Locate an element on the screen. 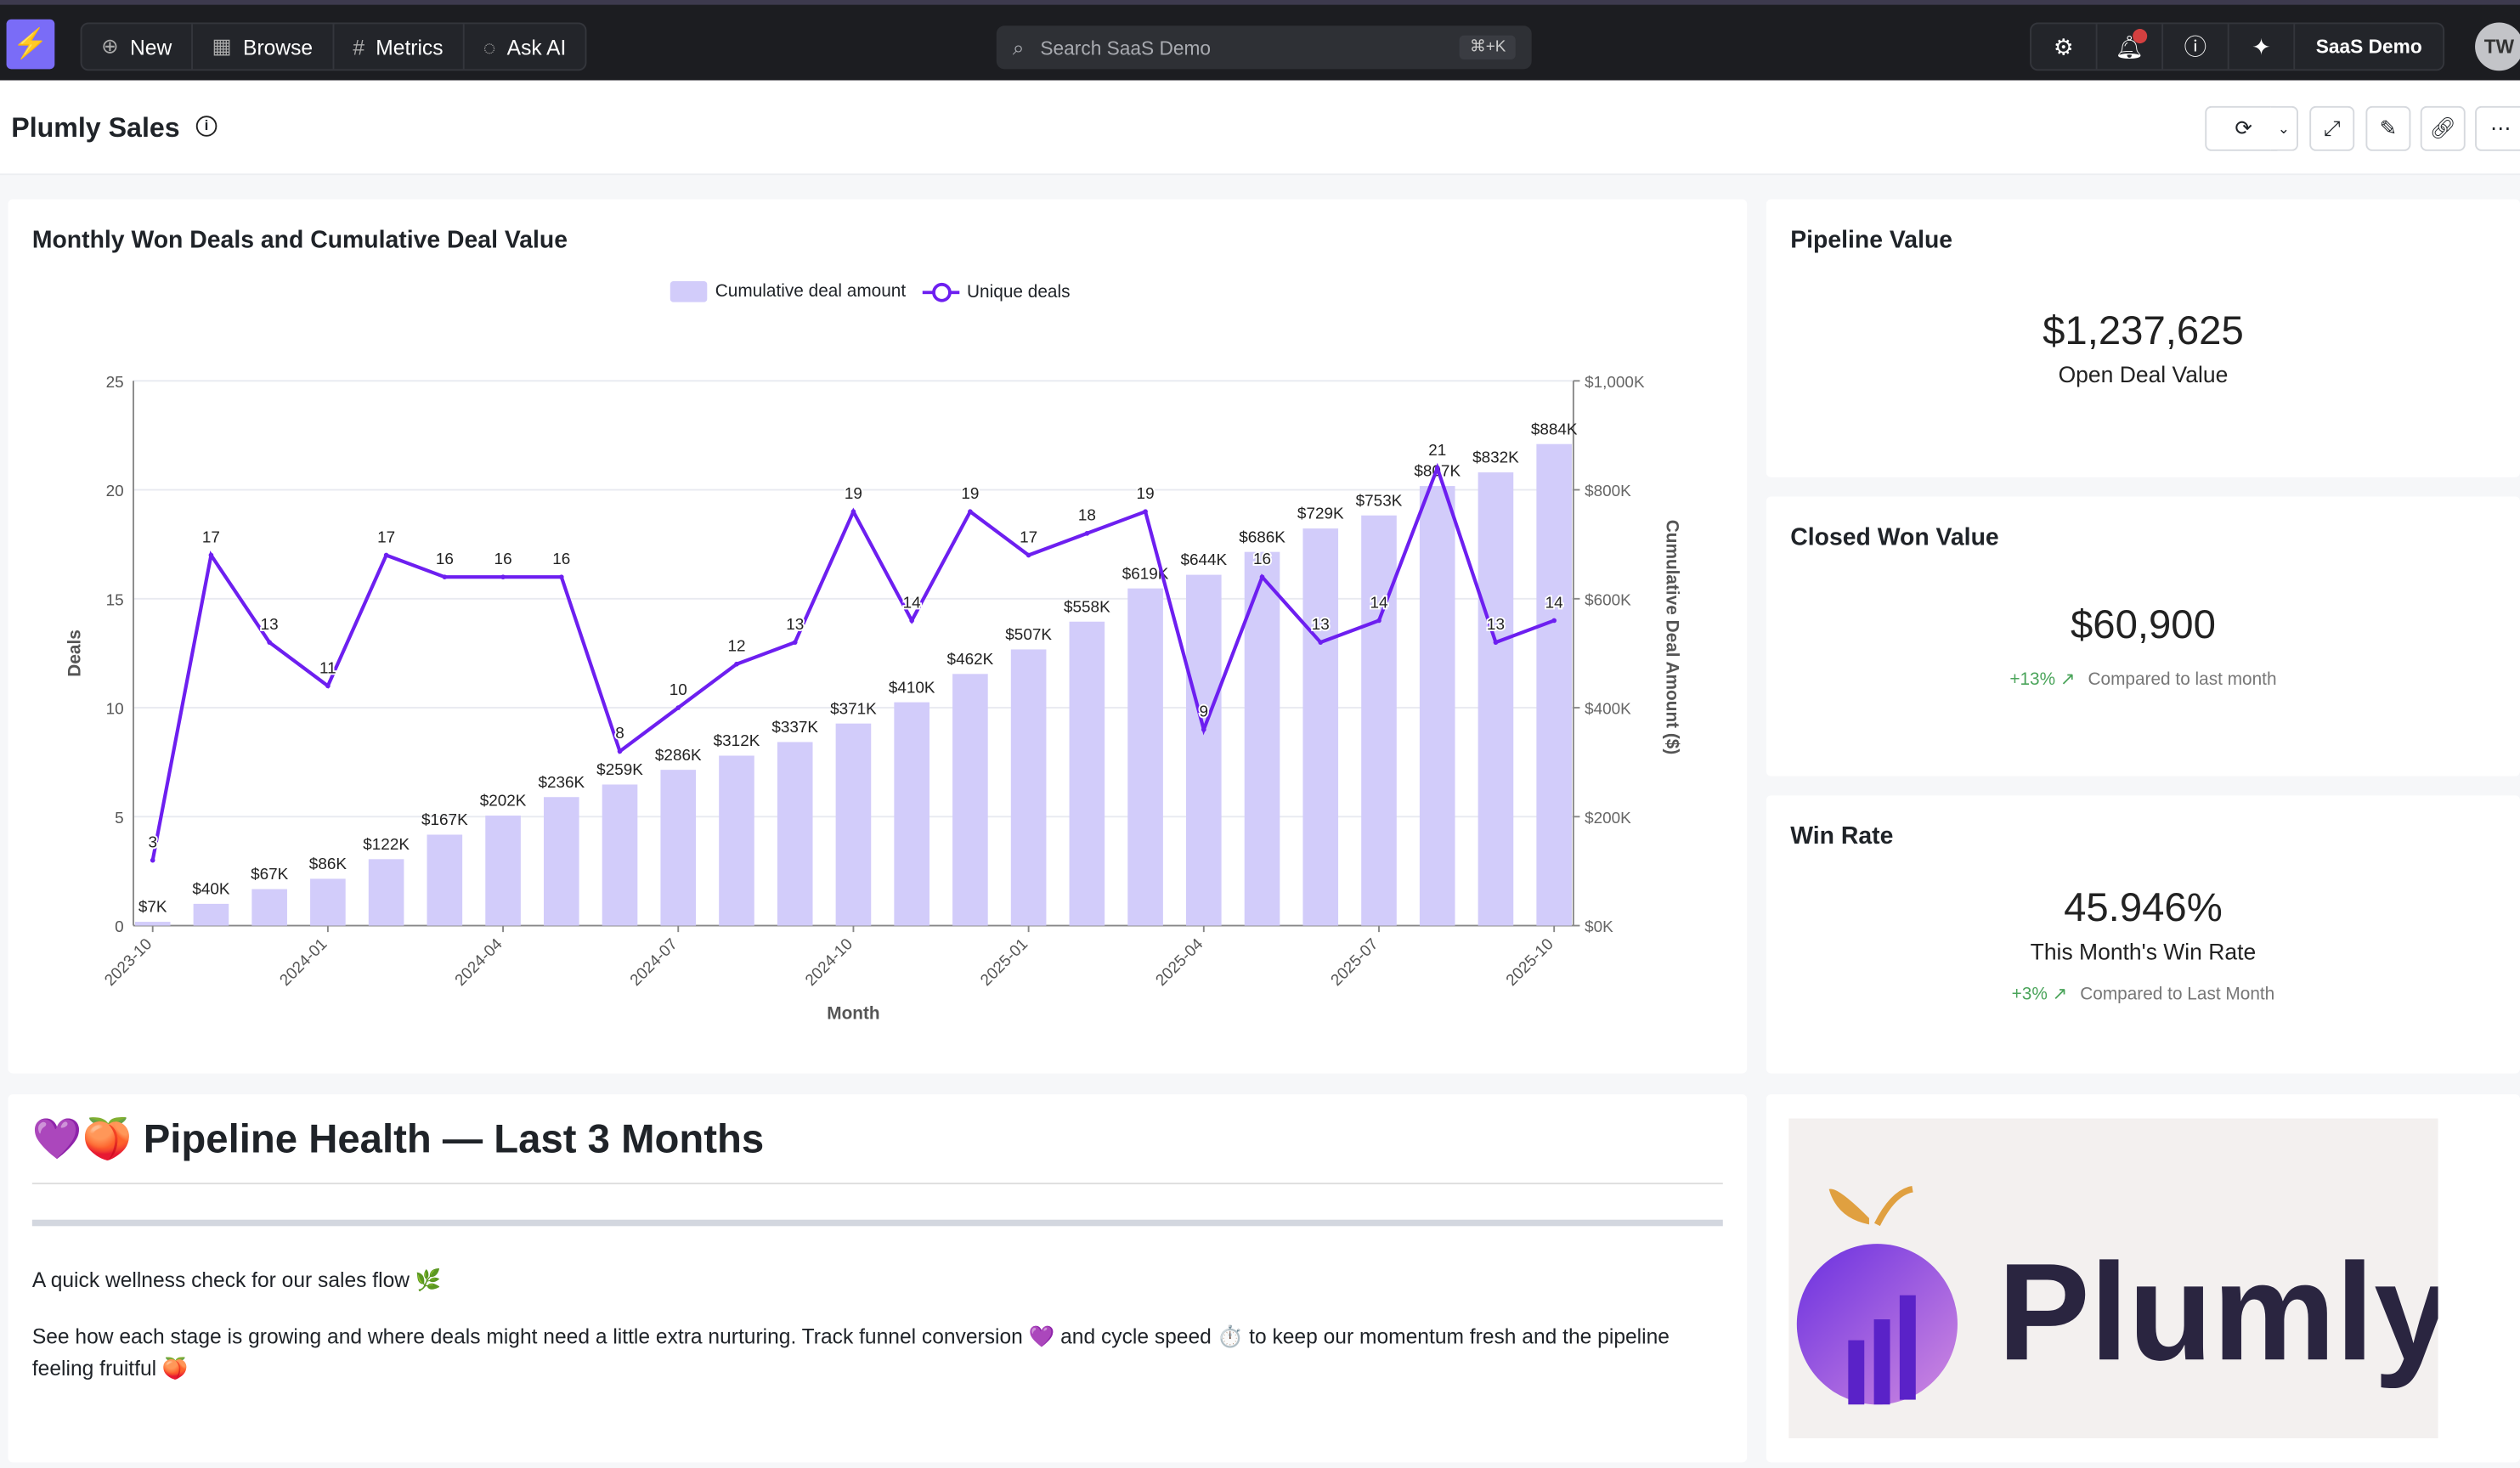 The height and width of the screenshot is (1468, 2520). info-icon: i is located at coordinates (206, 127).